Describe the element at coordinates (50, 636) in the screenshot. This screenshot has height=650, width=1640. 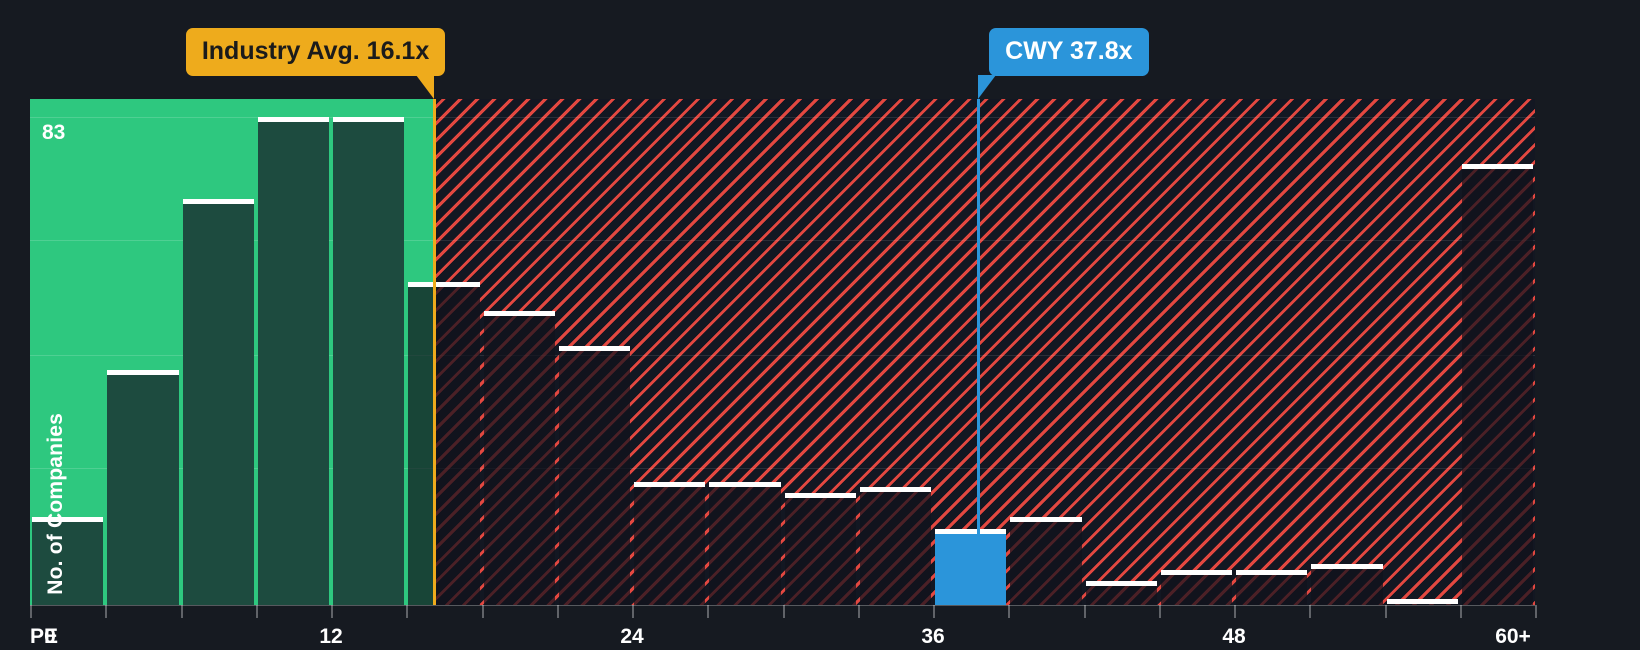
I see `x-axis-tick-label: 0` at that location.